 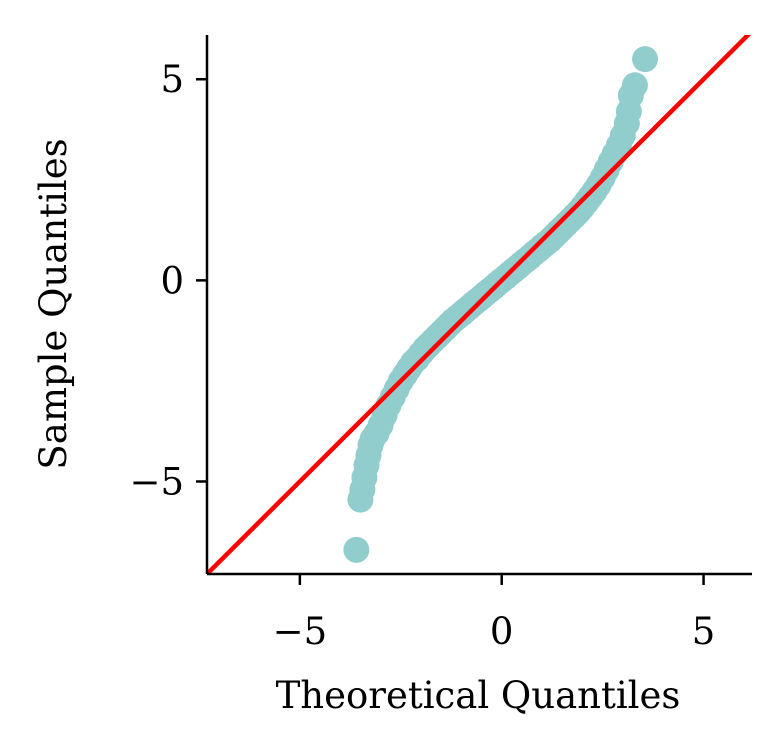 I want to click on y-axis-label: Sample Quantiles, so click(x=53, y=303).